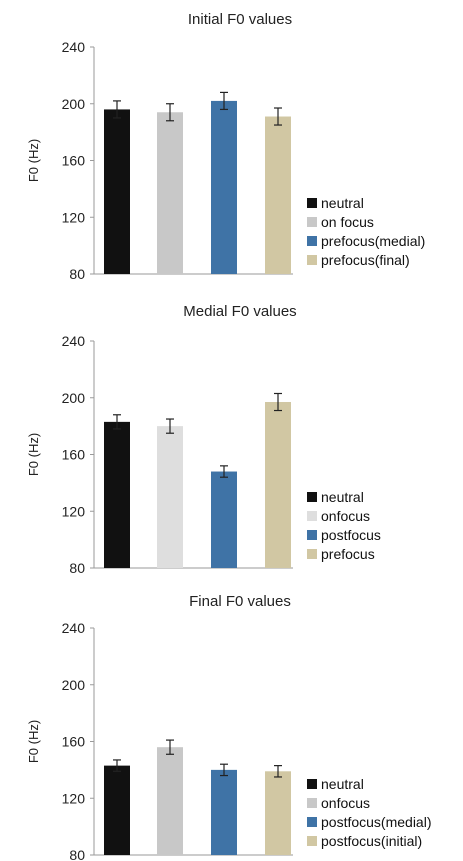  Describe the element at coordinates (376, 822) in the screenshot. I see `legend-label: postfocus(medial)` at that location.